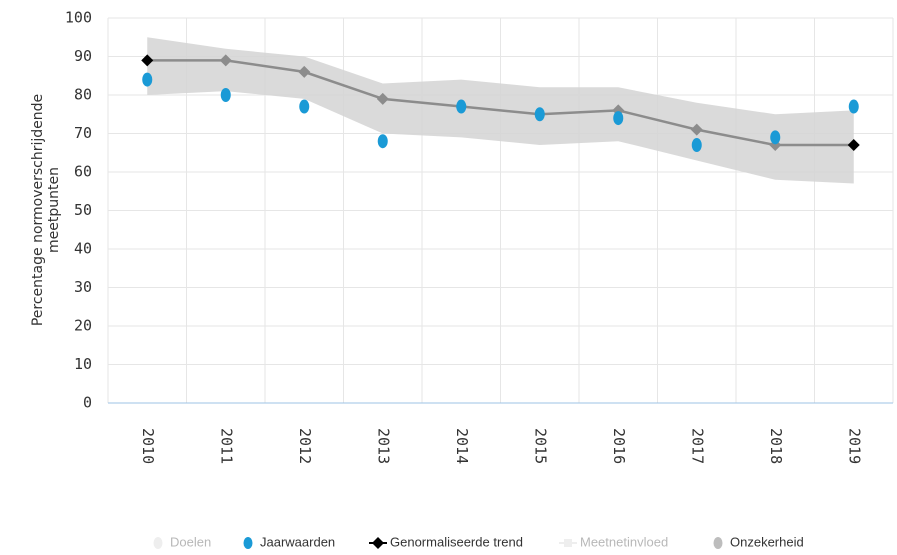 This screenshot has width=897, height=555. Describe the element at coordinates (624, 541) in the screenshot. I see `legend-label: Meetnetinvloed` at that location.